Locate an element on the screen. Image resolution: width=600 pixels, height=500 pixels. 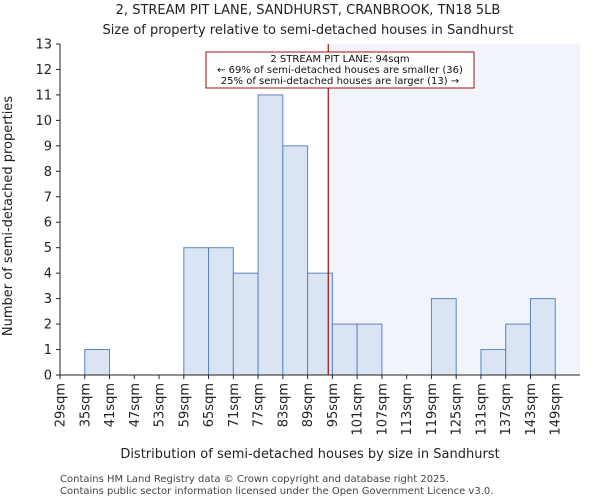
x-tick-label-83sqm: 83sqm is located at coordinates (283, 405).